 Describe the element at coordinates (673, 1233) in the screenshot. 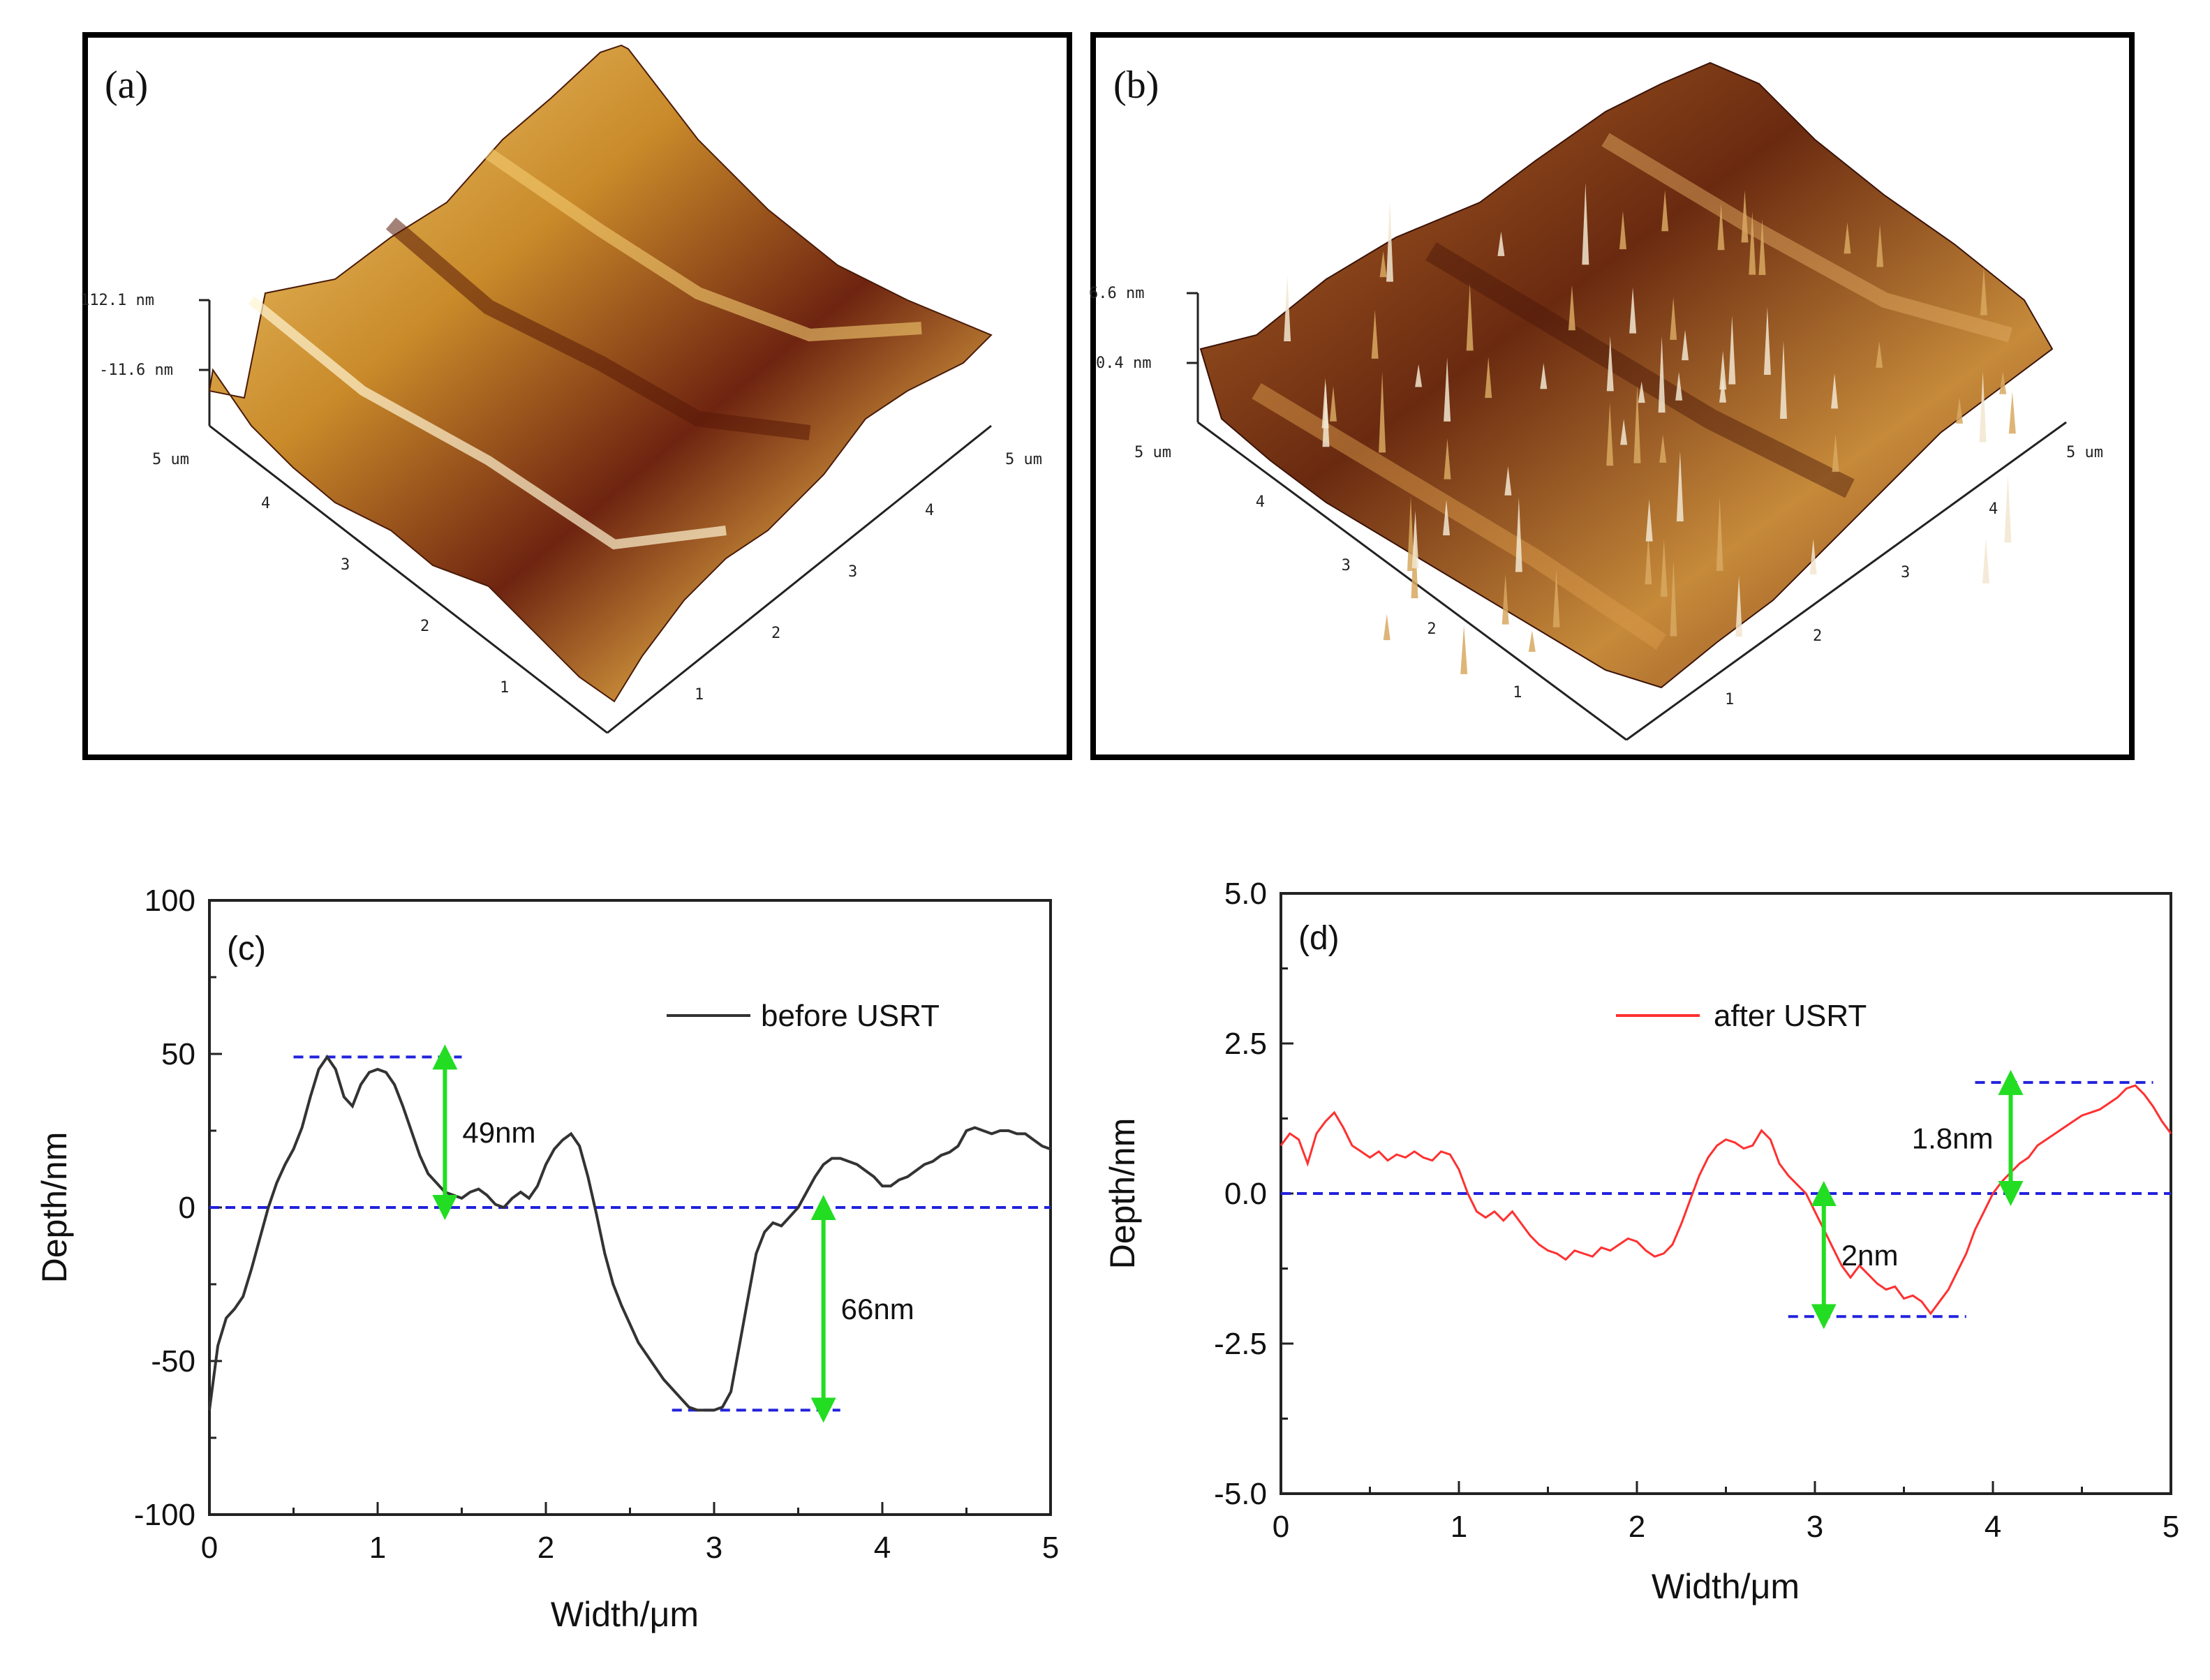

I see `chart-c-annotations: 49nm 66nm` at that location.